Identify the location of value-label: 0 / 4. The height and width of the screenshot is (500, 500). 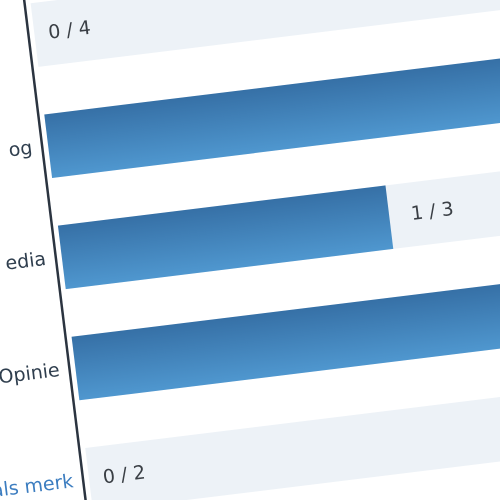
(69, 30).